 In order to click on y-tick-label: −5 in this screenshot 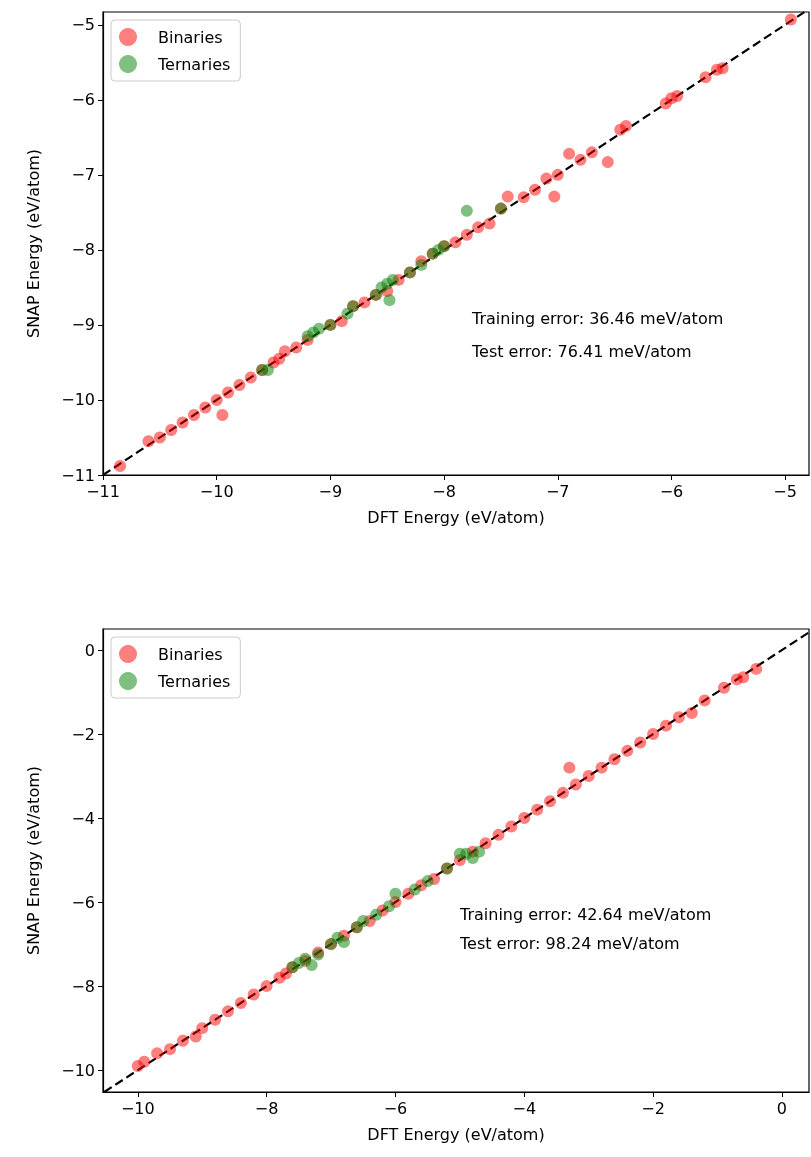, I will do `click(83, 25)`.